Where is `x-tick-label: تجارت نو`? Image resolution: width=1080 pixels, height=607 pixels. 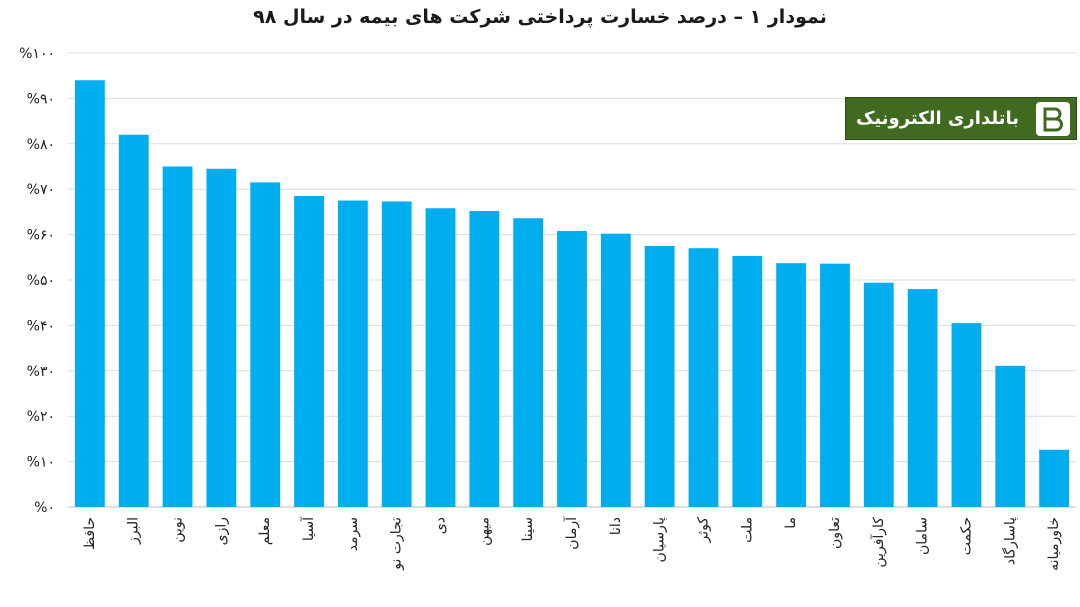
x-tick-label: تجارت نو is located at coordinates (397, 544).